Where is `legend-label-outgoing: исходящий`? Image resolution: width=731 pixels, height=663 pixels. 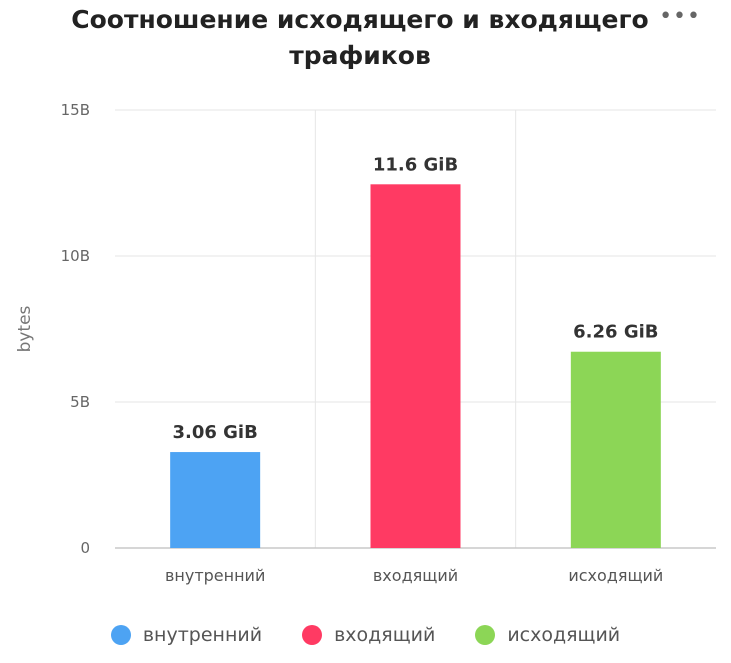
legend-label-outgoing: исходящий is located at coordinates (564, 635).